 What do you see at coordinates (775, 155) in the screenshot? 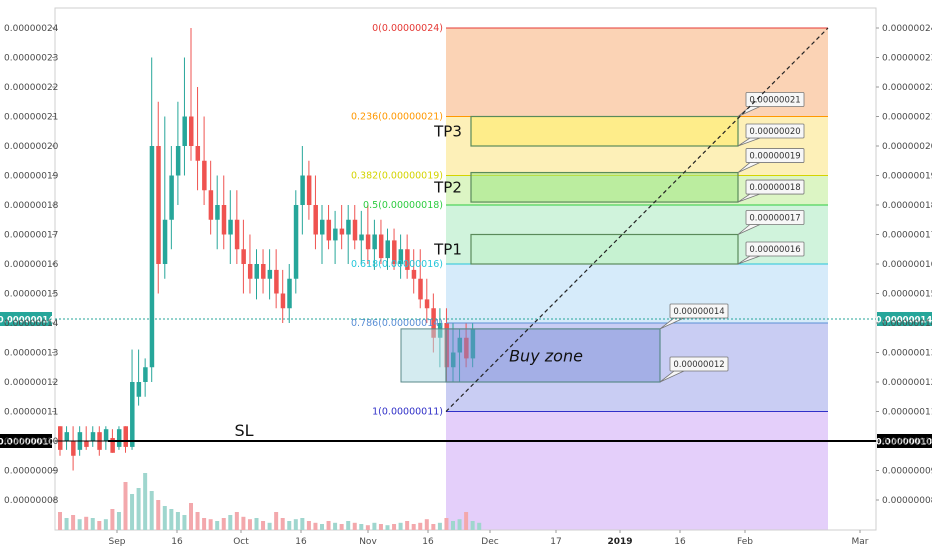
I see `callout-tp2-top` at bounding box center [775, 155].